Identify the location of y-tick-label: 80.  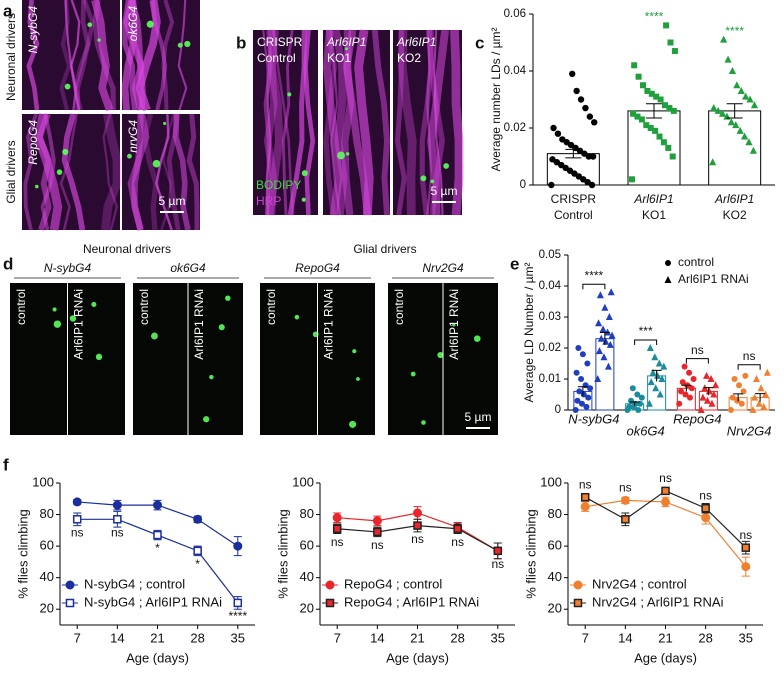
(307, 513).